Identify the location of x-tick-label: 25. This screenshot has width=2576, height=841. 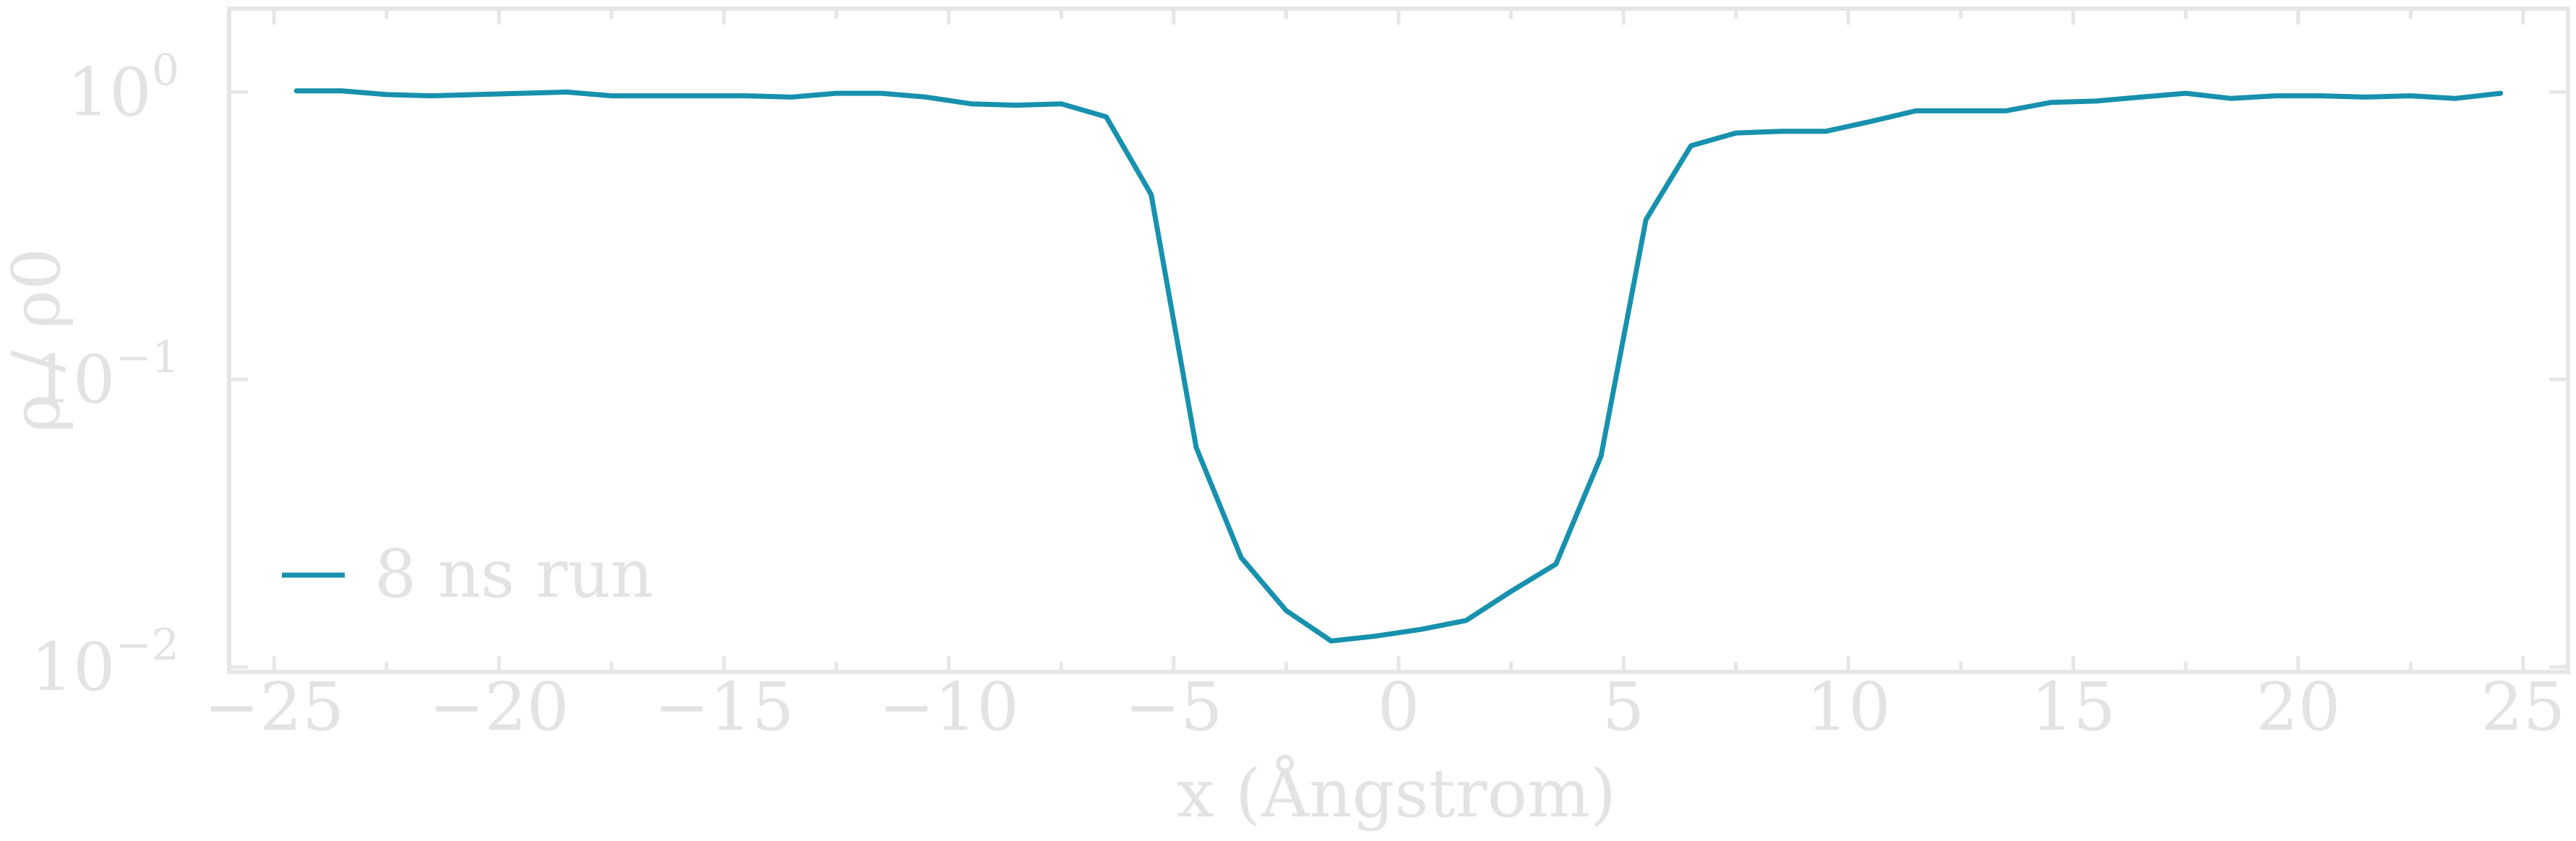
(2523, 707).